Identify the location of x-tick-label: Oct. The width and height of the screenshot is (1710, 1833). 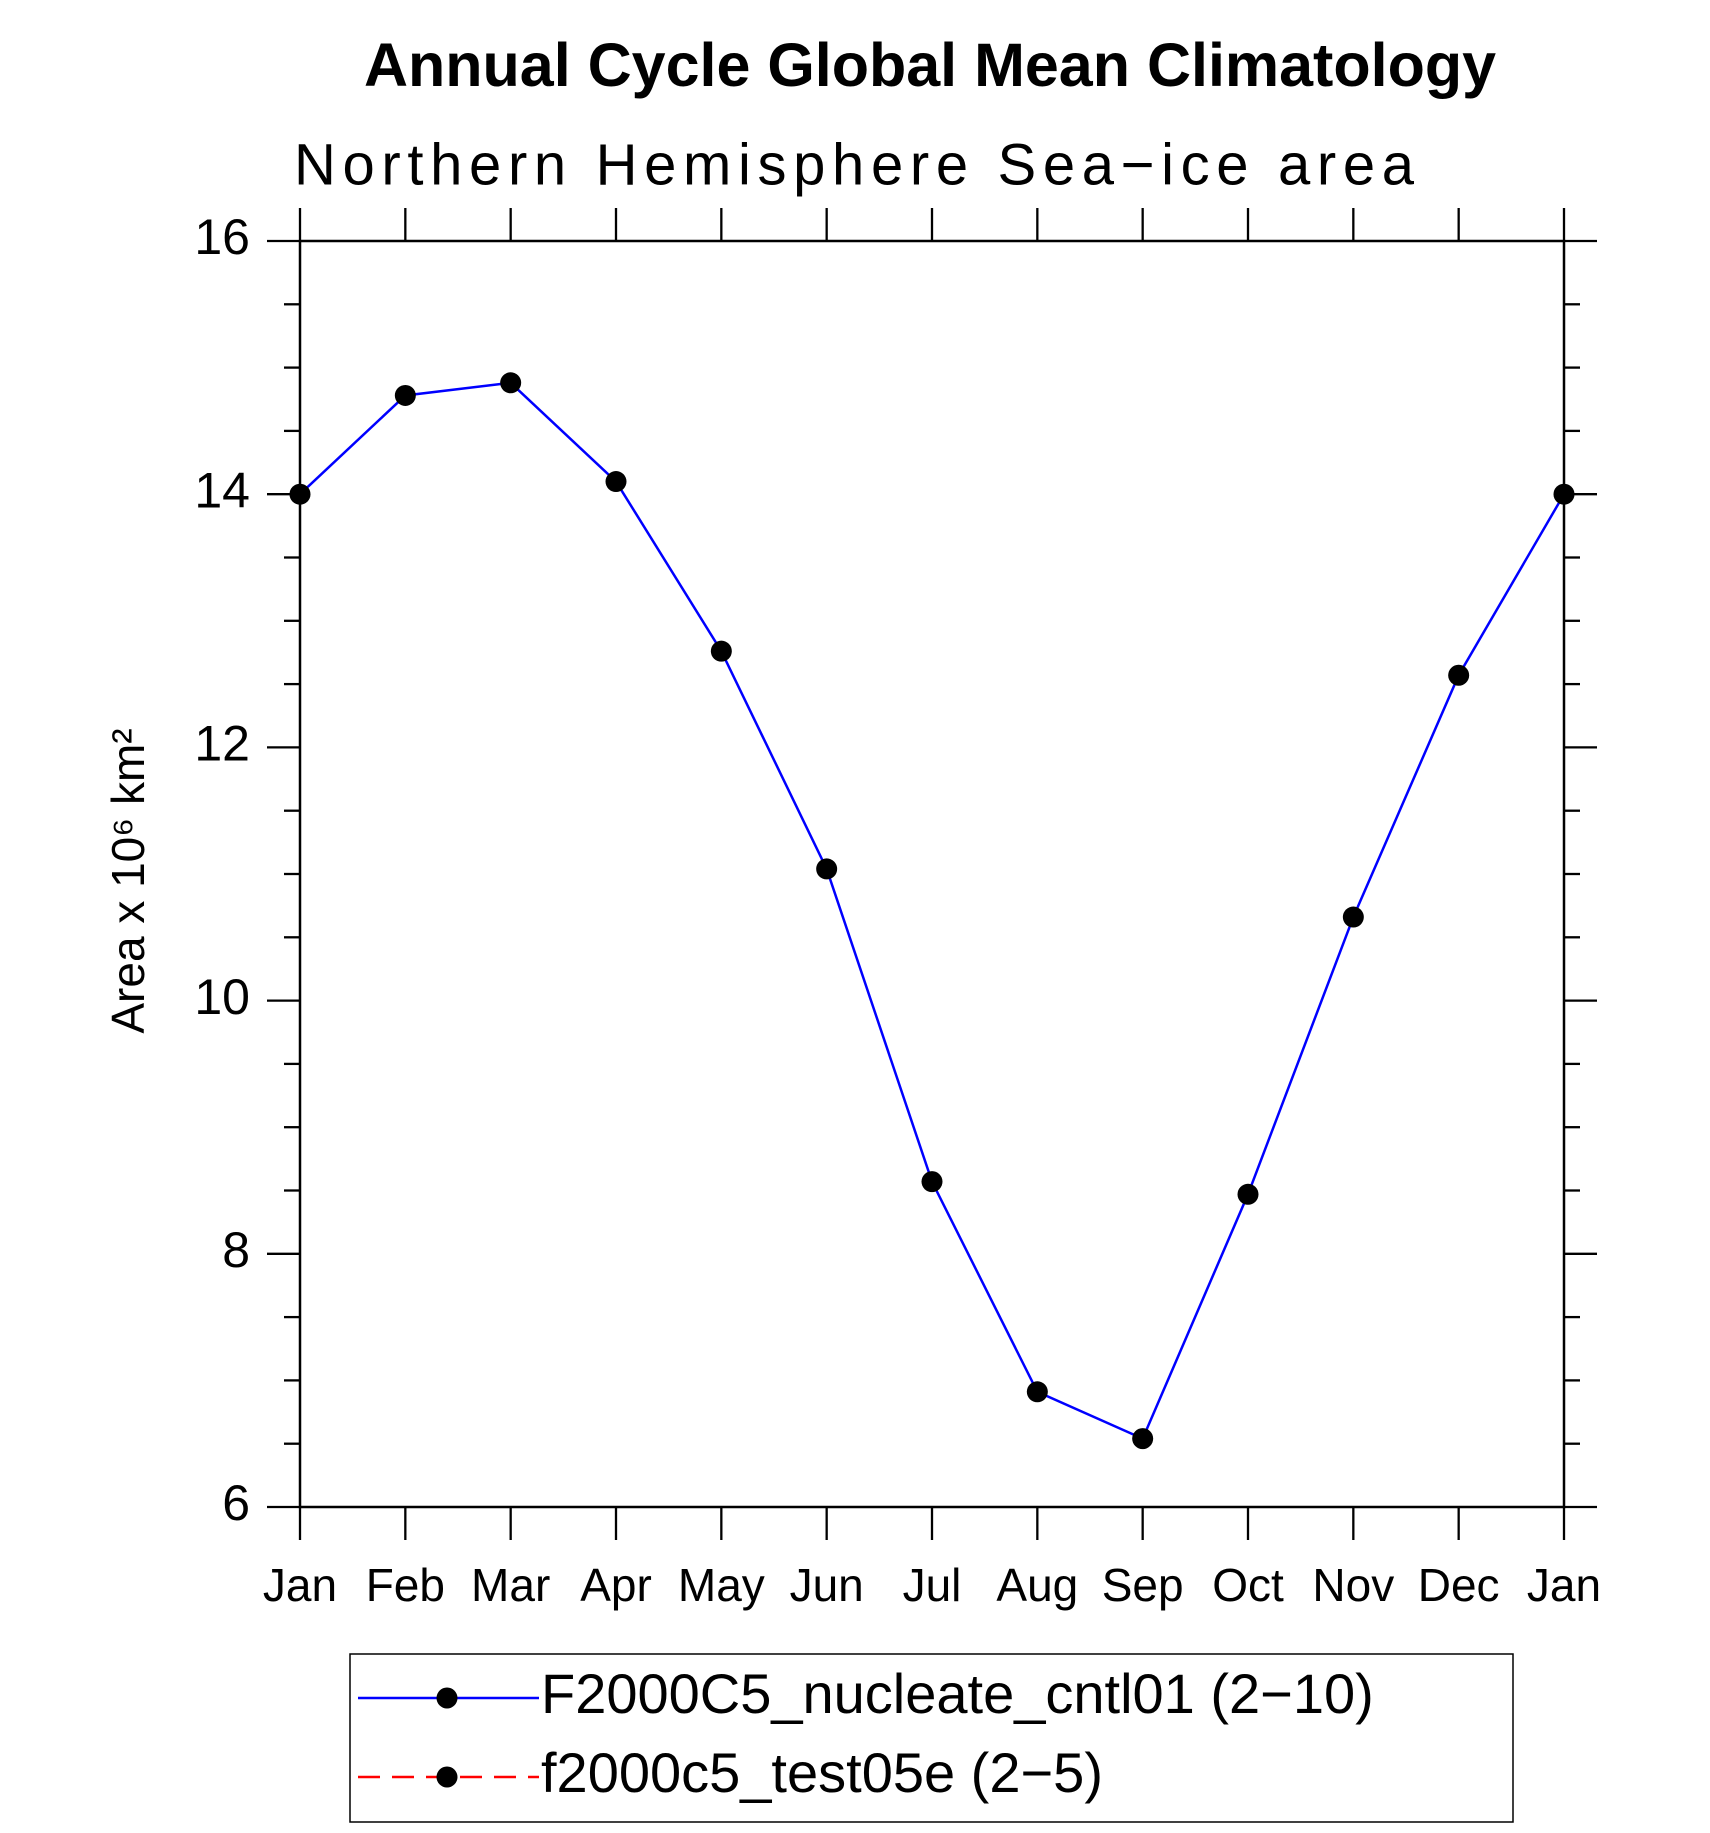
(1248, 1585).